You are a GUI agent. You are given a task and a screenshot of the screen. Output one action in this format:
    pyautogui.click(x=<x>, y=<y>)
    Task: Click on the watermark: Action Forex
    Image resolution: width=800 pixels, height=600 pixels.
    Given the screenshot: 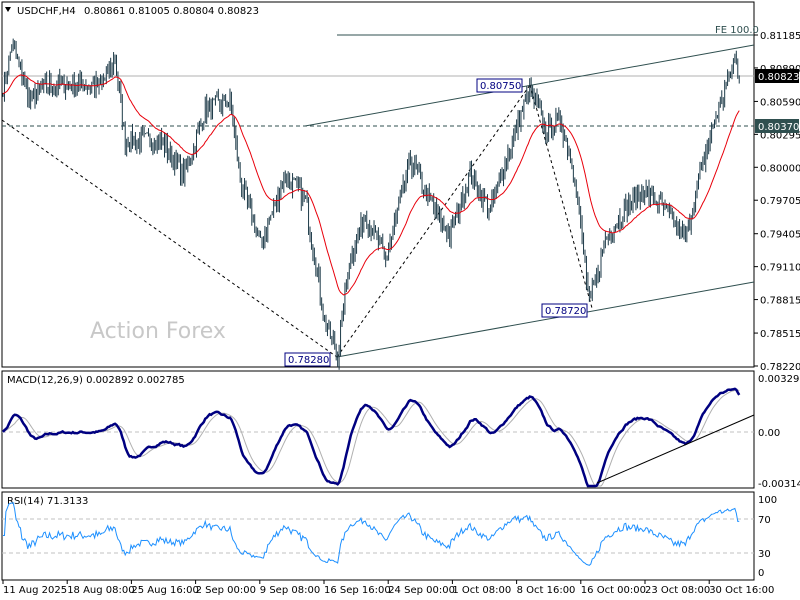 What is the action you would take?
    pyautogui.click(x=158, y=331)
    